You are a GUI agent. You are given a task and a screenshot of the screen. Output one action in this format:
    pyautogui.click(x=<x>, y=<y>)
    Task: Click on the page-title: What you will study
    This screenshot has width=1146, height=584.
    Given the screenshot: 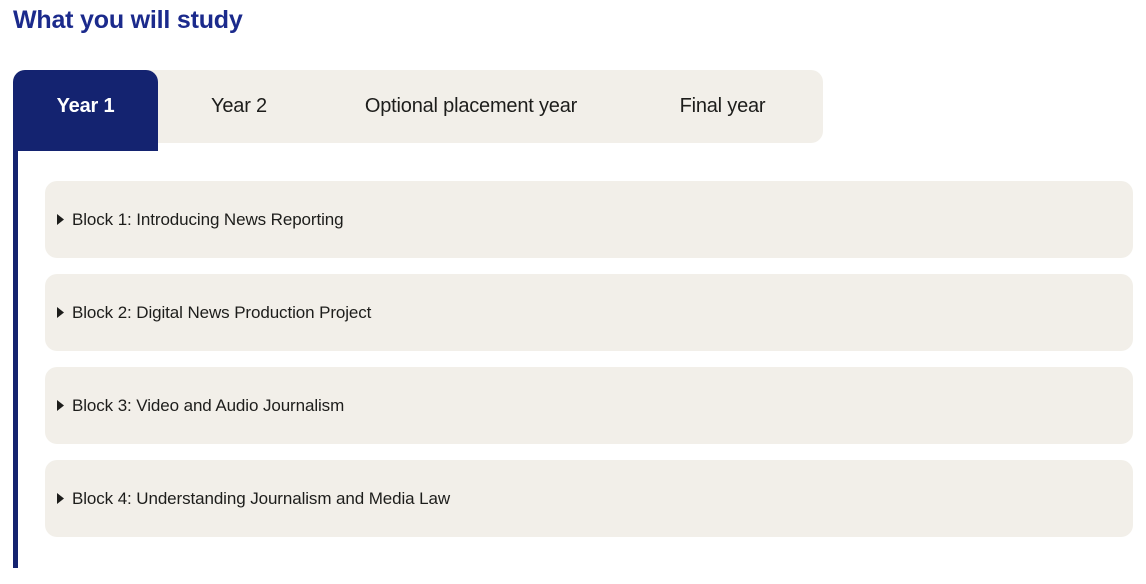 What is the action you would take?
    pyautogui.click(x=128, y=20)
    